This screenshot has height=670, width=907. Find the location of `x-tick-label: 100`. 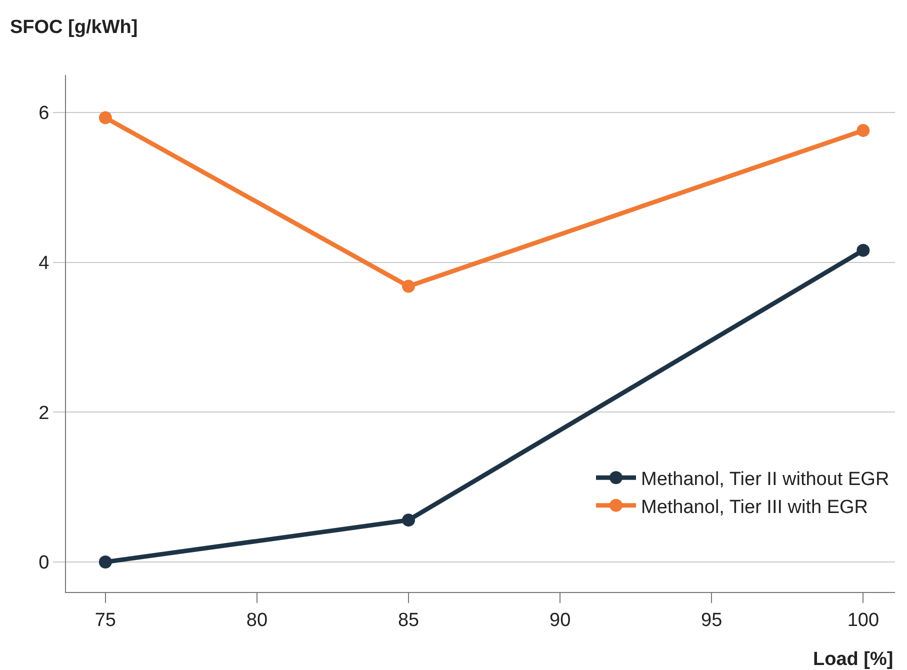

x-tick-label: 100 is located at coordinates (863, 620).